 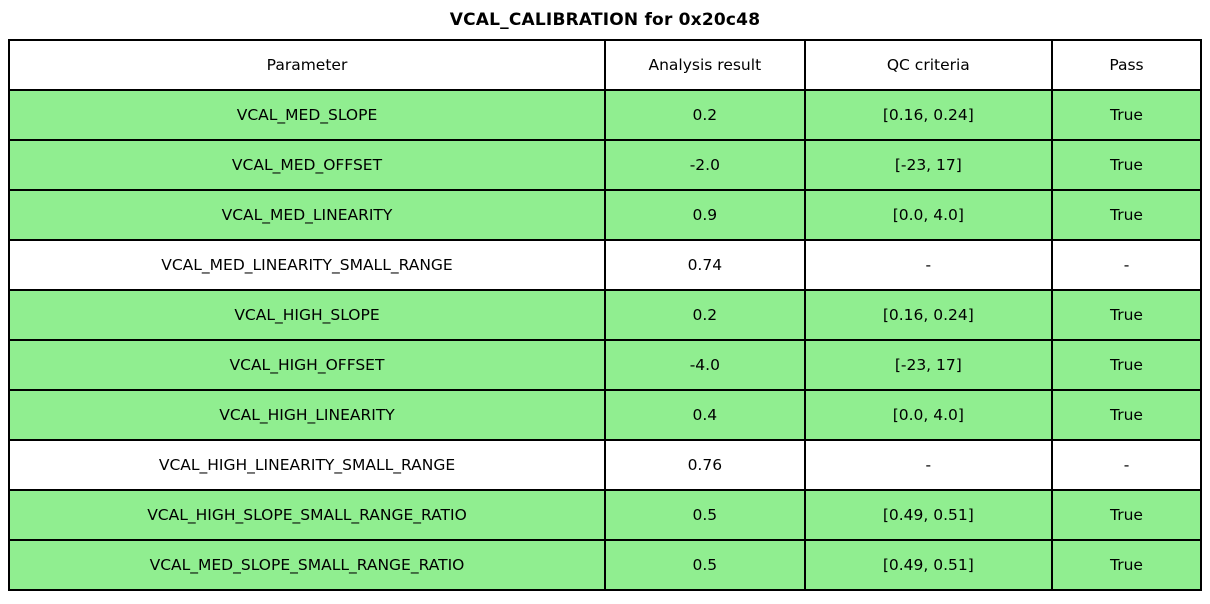 What do you see at coordinates (928, 65) in the screenshot?
I see `column-header-qc-criteria: QC criteria` at bounding box center [928, 65].